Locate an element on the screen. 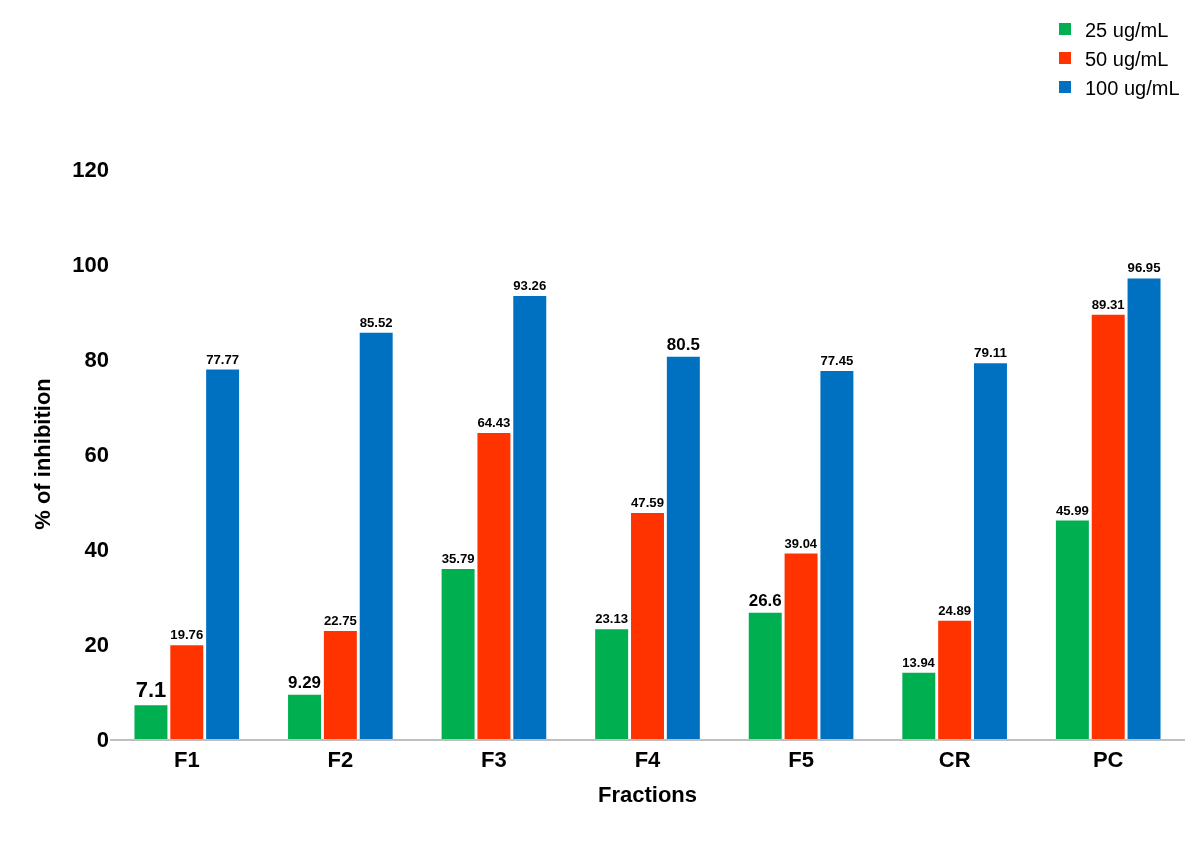  x-tick-label: F1 is located at coordinates (186, 760).